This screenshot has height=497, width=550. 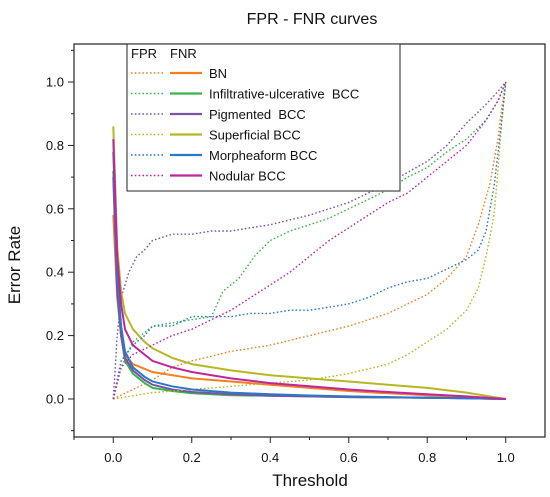 What do you see at coordinates (55, 398) in the screenshot?
I see `y-tick-label: 0.0` at bounding box center [55, 398].